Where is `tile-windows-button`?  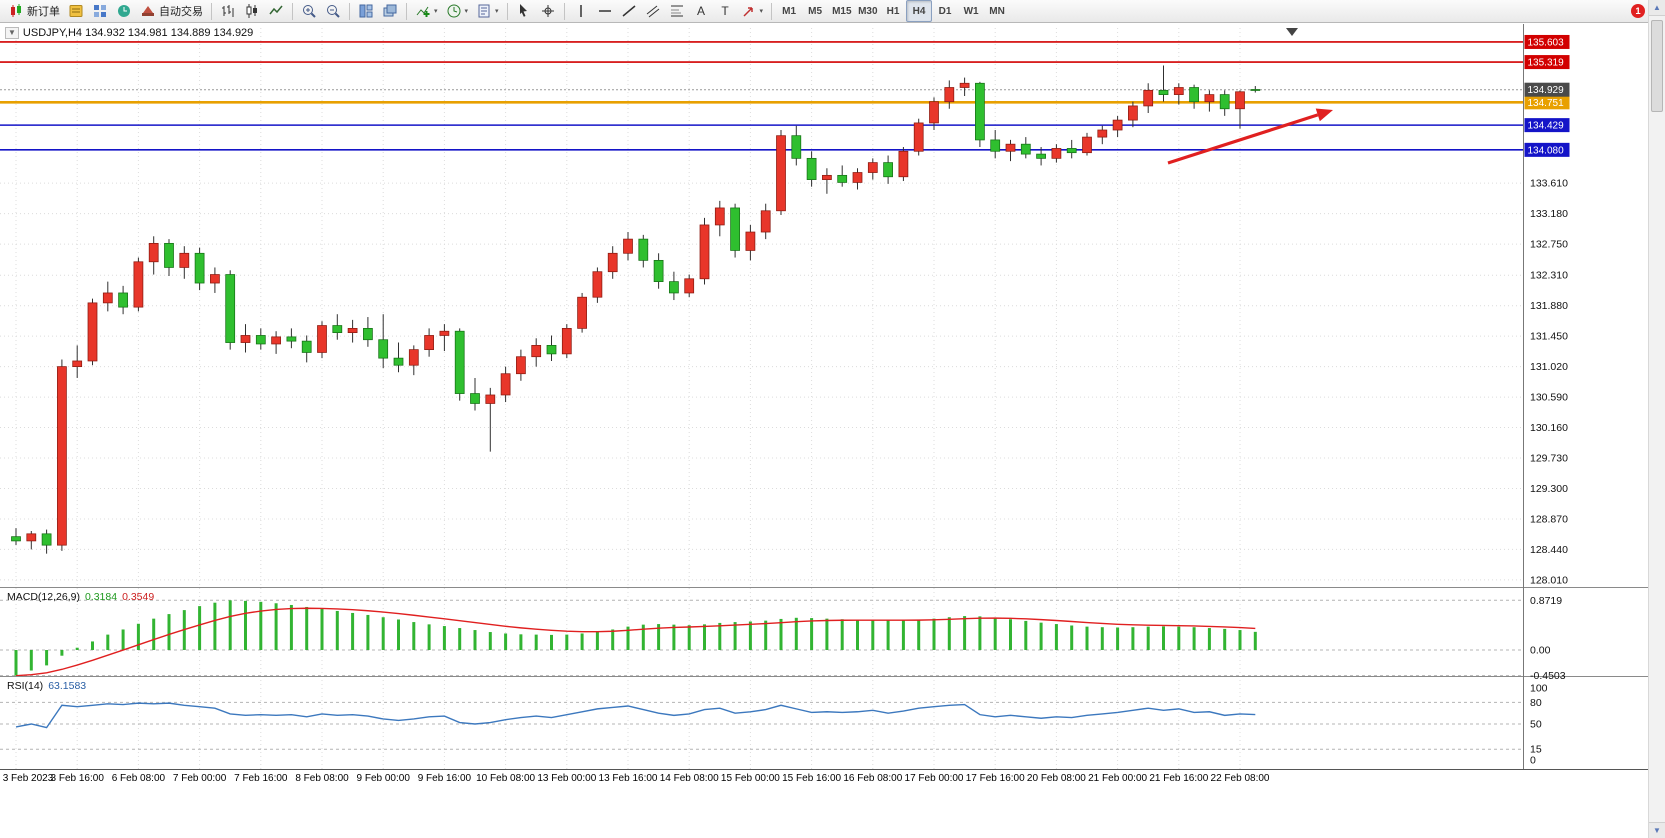 tile-windows-button is located at coordinates (366, 11).